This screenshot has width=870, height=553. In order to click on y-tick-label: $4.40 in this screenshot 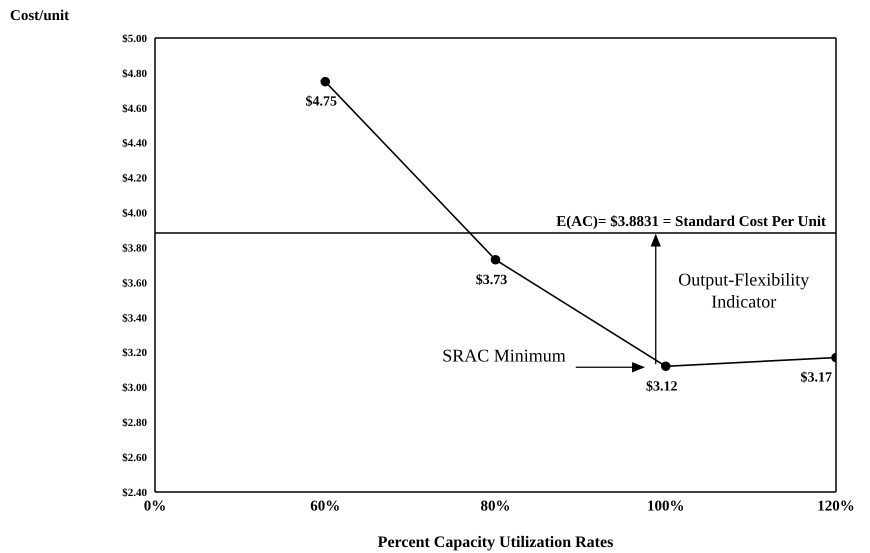, I will do `click(135, 144)`.